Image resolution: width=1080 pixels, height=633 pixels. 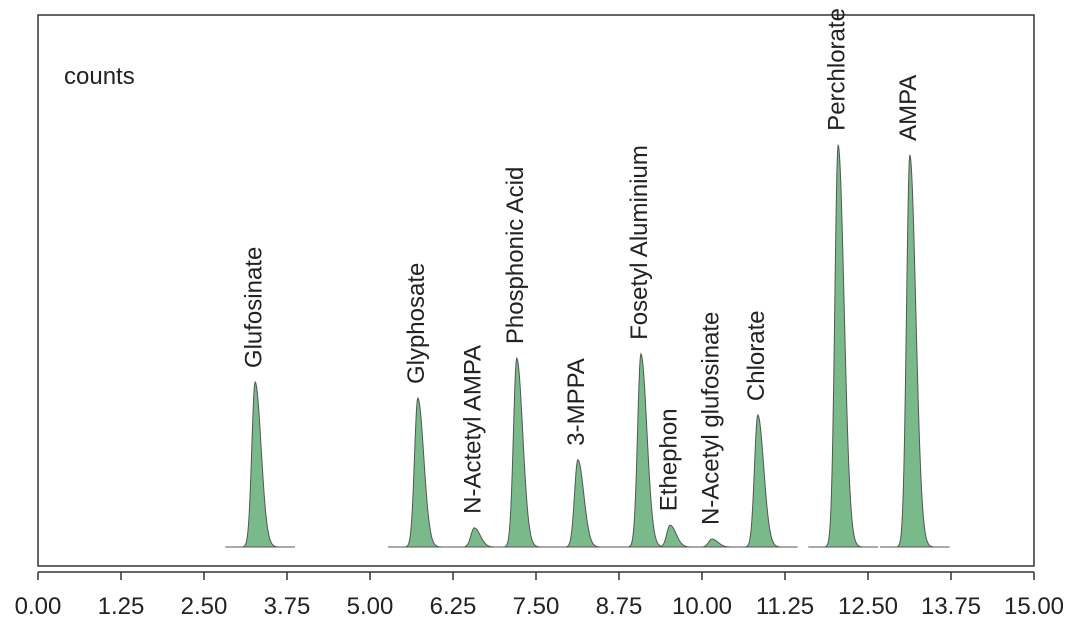 What do you see at coordinates (710, 418) in the screenshot?
I see `peak-label: N-Acetyl glufosinate` at bounding box center [710, 418].